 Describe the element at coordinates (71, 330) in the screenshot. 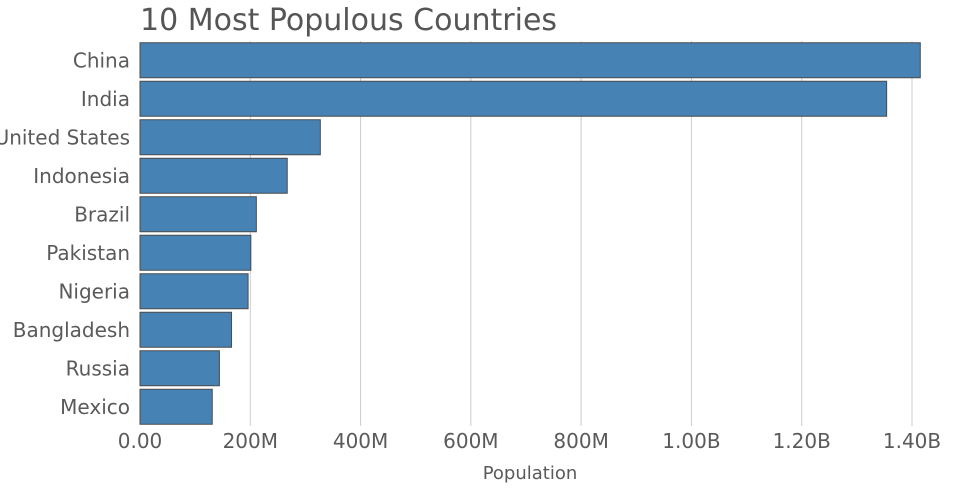

I see `y-tick-label: Bangladesh` at that location.